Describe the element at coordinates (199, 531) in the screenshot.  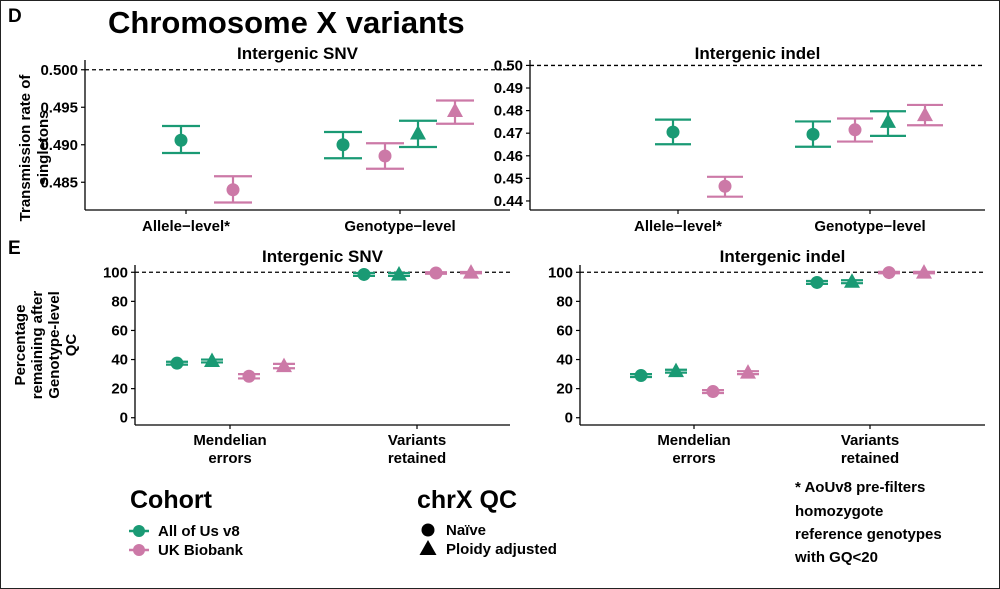
I see `legend-cohort-item-0: All of Us v8` at that location.